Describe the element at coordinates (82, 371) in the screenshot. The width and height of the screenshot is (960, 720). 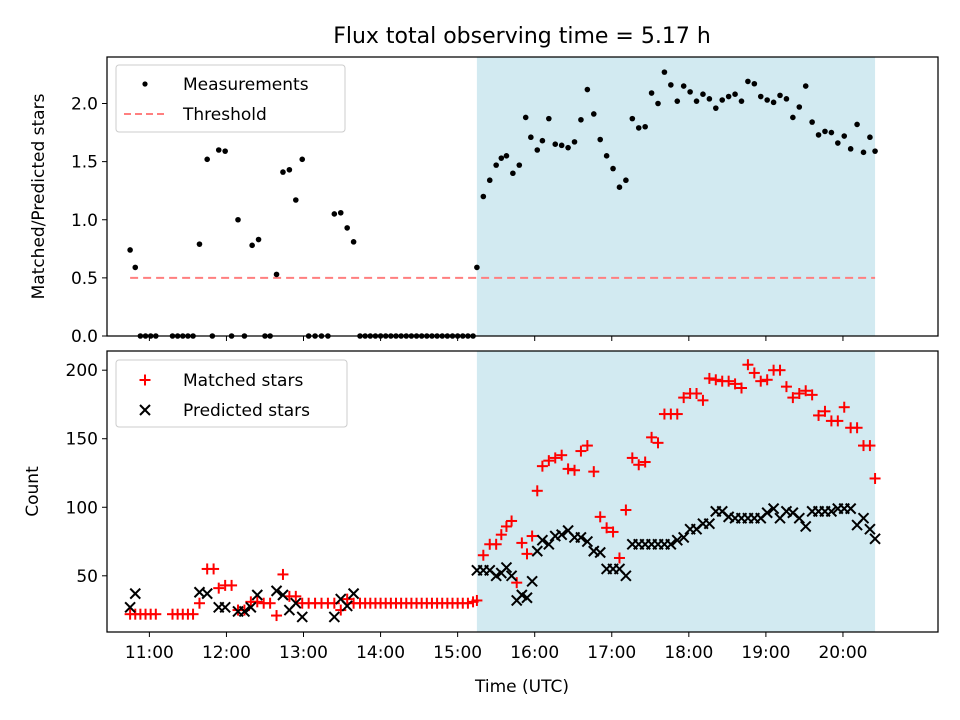
I see `y-tick-label: 200` at that location.